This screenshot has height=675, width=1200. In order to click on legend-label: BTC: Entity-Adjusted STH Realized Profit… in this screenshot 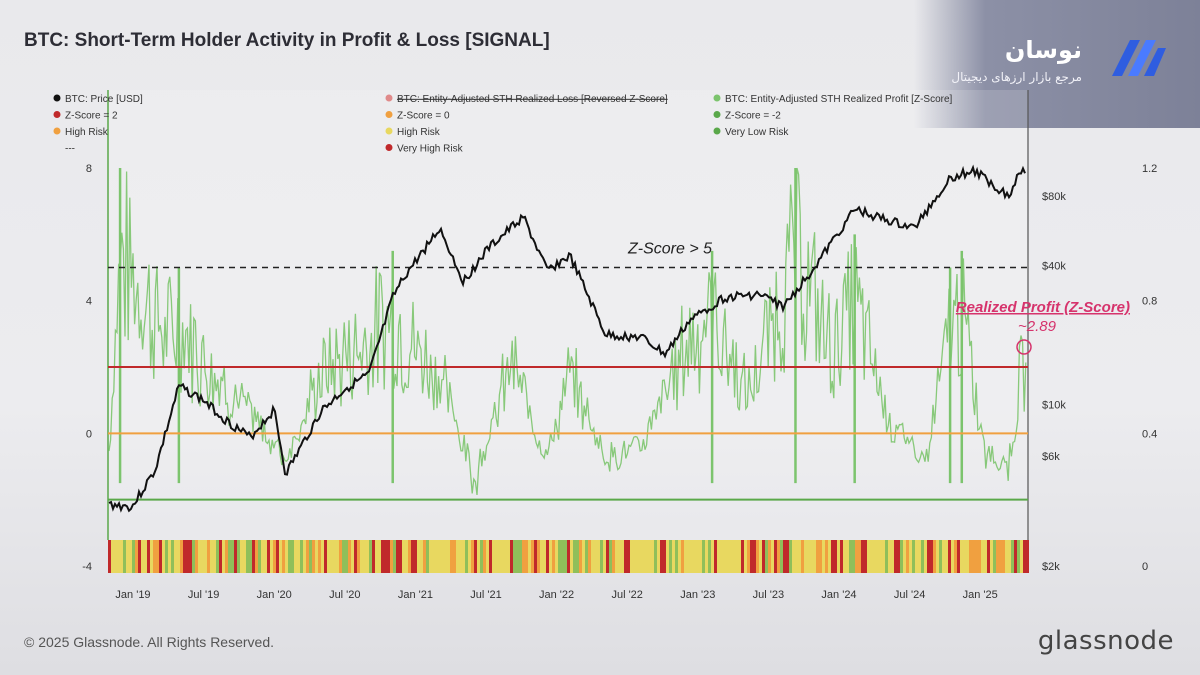, I will do `click(839, 99)`.